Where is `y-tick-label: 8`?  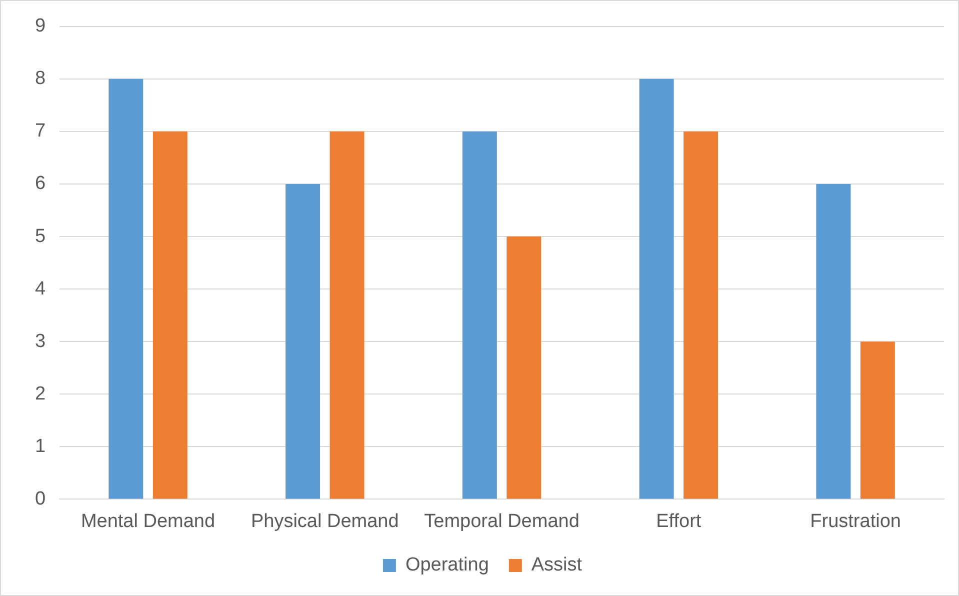 y-tick-label: 8 is located at coordinates (40, 79).